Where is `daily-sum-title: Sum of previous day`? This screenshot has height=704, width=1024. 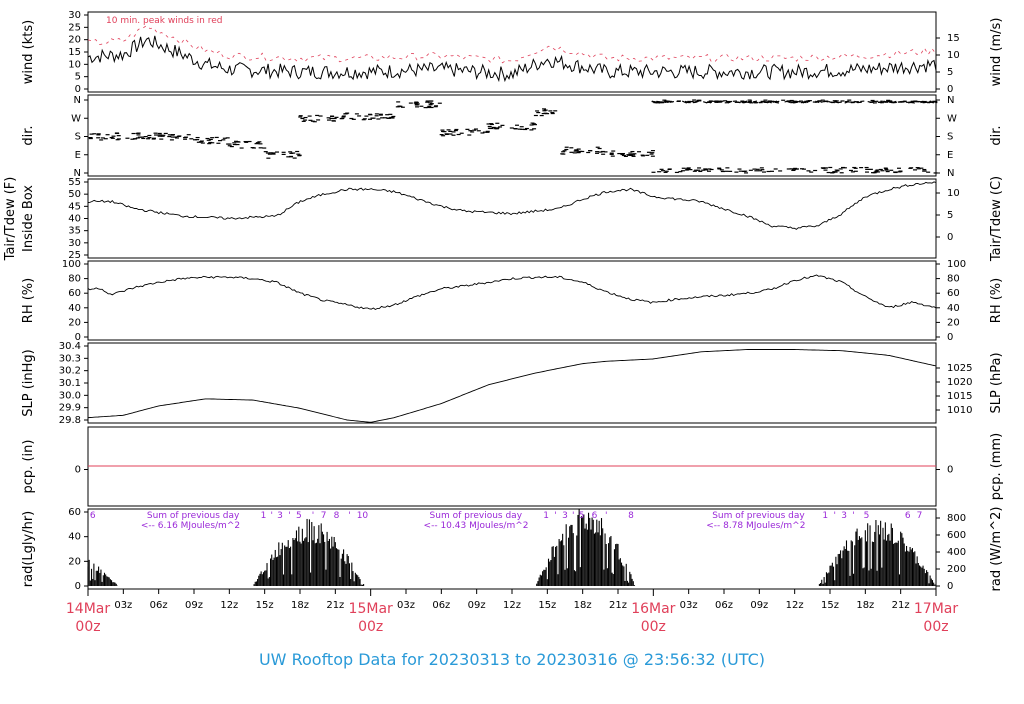
daily-sum-title: Sum of previous day is located at coordinates (476, 516).